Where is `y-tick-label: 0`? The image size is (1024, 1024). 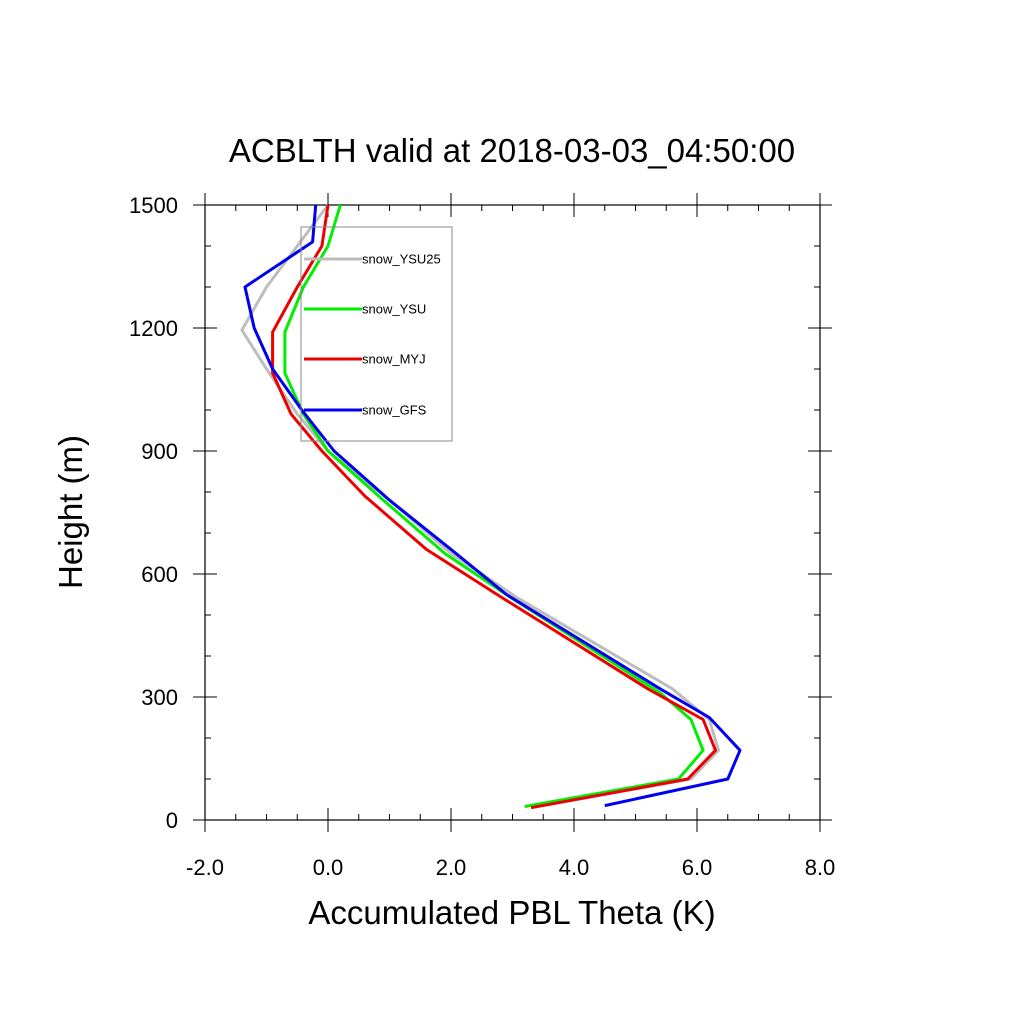 y-tick-label: 0 is located at coordinates (172, 820).